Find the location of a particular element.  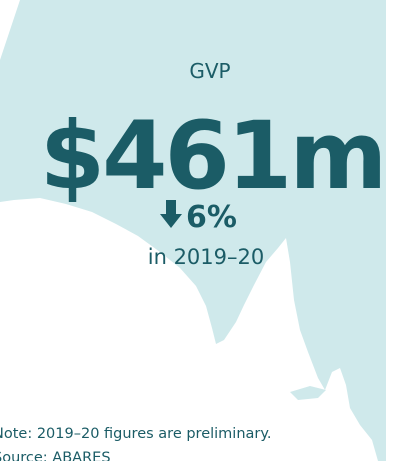

change-value: 6% is located at coordinates (211, 217).